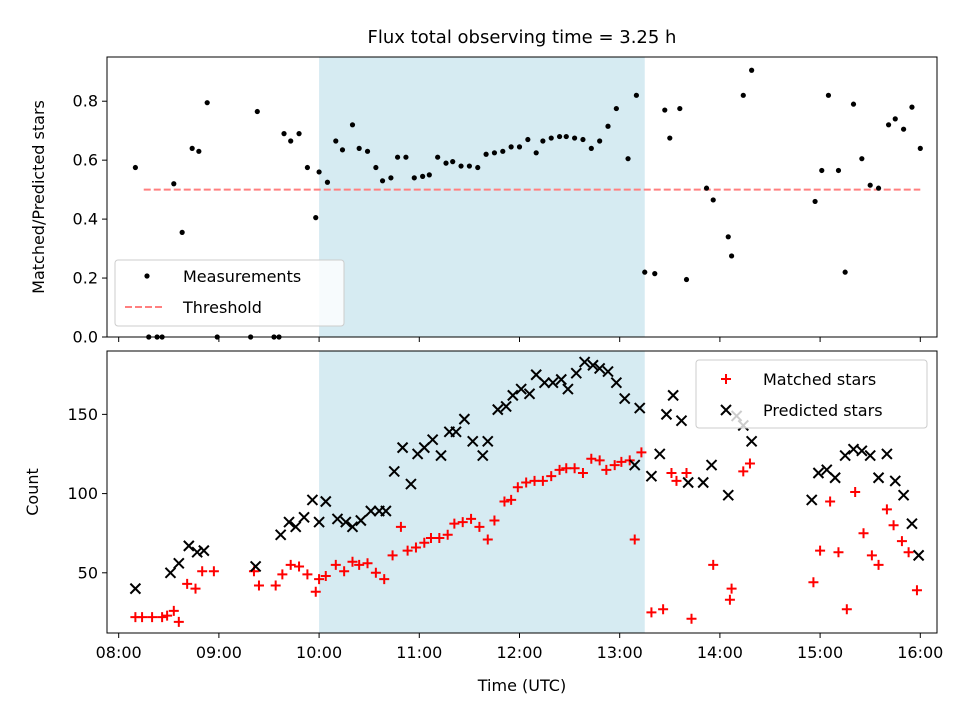  I want to click on observing-window-bottom, so click(482, 492).